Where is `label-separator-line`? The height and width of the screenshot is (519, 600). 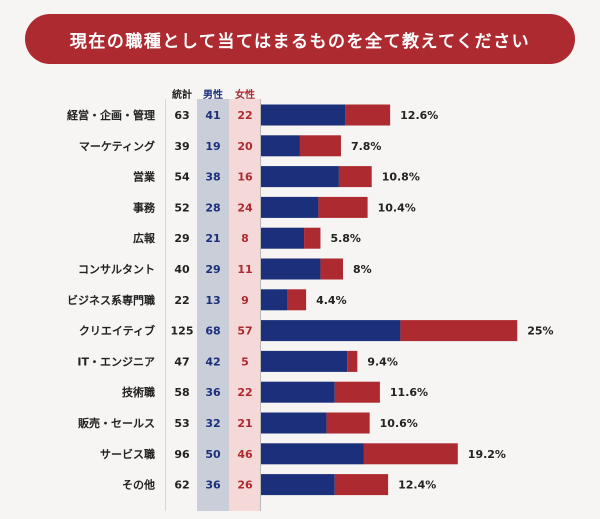 label-separator-line is located at coordinates (165, 305).